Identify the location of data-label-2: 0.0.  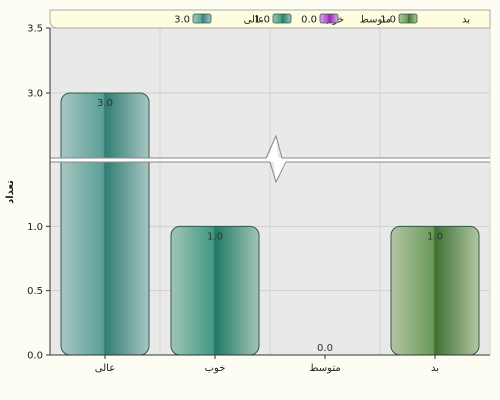
(325, 348).